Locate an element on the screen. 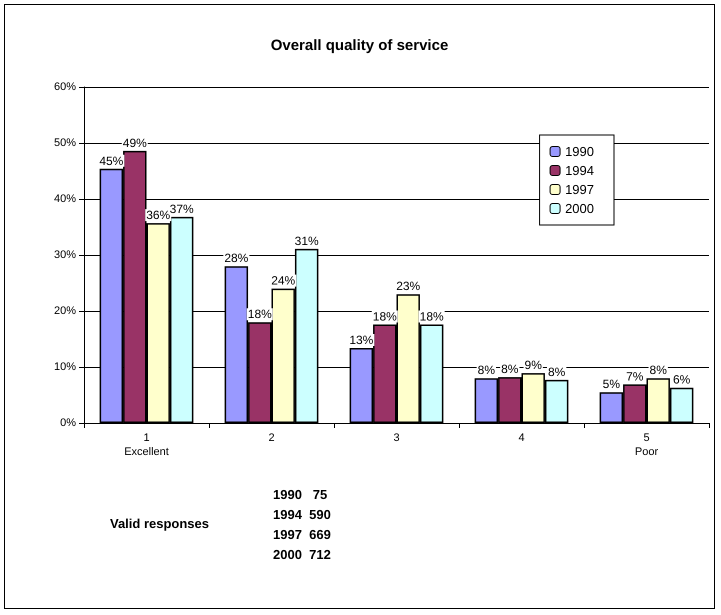 Image resolution: width=721 pixels, height=615 pixels. data-label: 23% is located at coordinates (408, 286).